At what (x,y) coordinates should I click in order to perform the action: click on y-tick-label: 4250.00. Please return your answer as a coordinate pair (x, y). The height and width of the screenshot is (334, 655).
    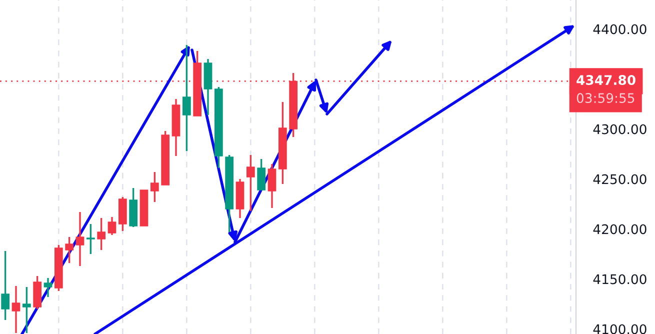
    Looking at the image, I should click on (619, 179).